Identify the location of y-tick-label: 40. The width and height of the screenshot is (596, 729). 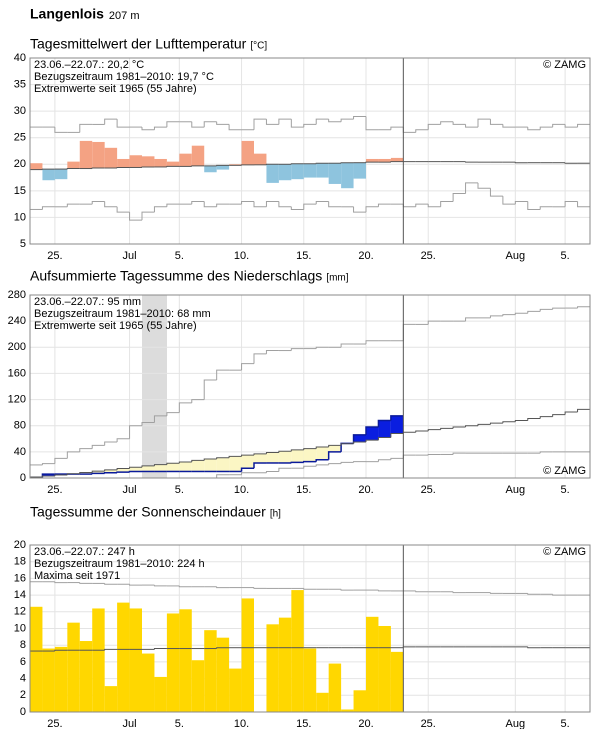
(20, 58).